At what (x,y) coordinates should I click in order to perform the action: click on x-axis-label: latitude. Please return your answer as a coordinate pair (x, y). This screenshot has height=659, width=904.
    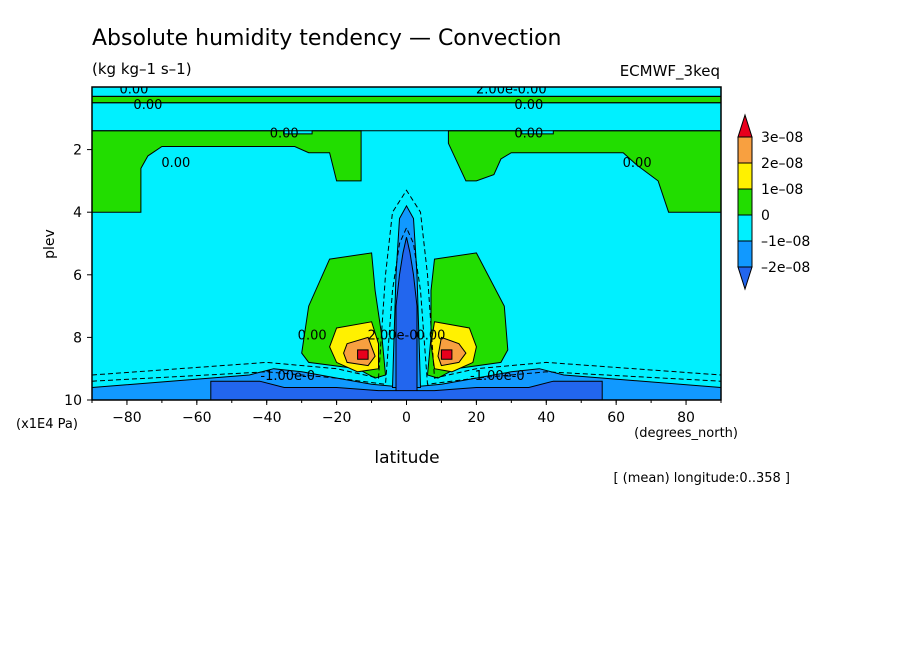
    Looking at the image, I should click on (406, 458).